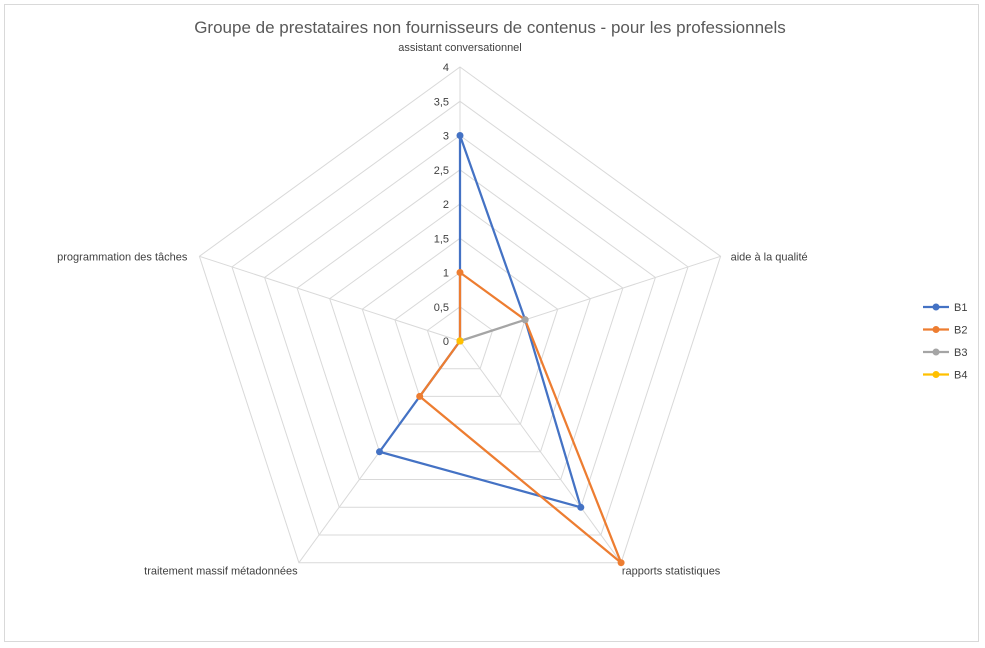 Image resolution: width=985 pixels, height=648 pixels. I want to click on legend-label: B2, so click(960, 331).